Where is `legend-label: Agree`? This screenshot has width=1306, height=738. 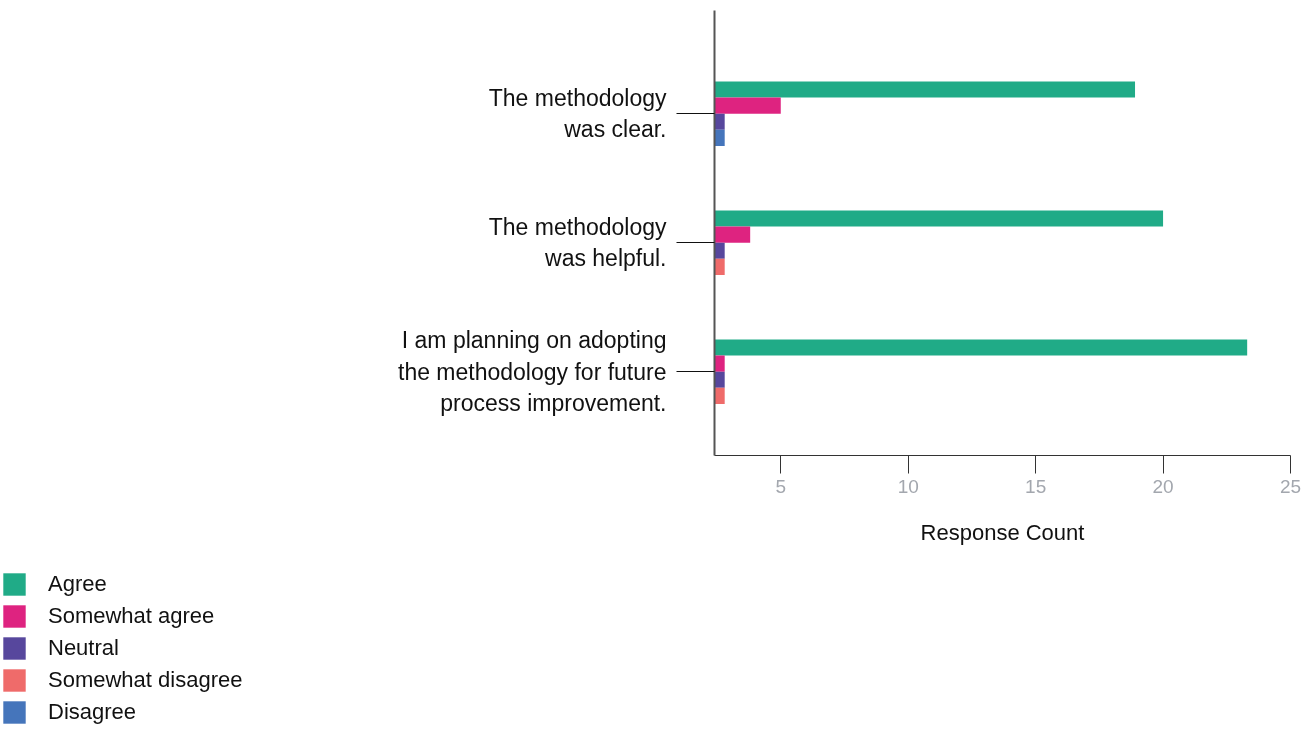 legend-label: Agree is located at coordinates (77, 584).